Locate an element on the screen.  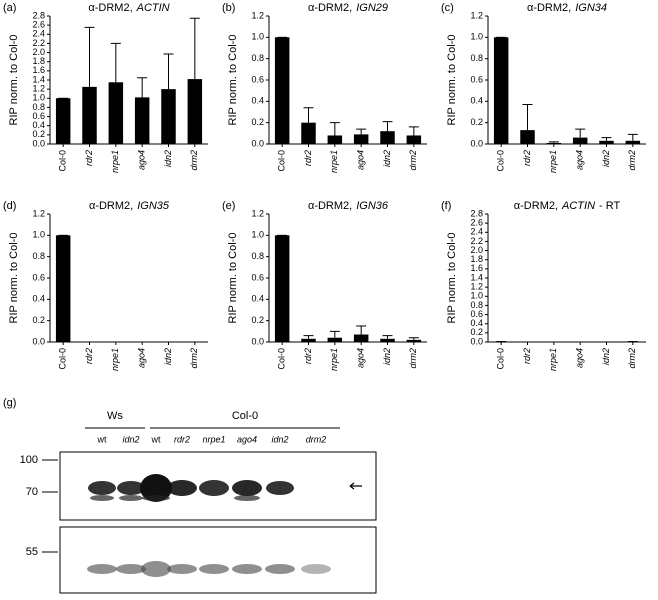
chart-title: α-DRM2, IGN35 is located at coordinates (129, 206).